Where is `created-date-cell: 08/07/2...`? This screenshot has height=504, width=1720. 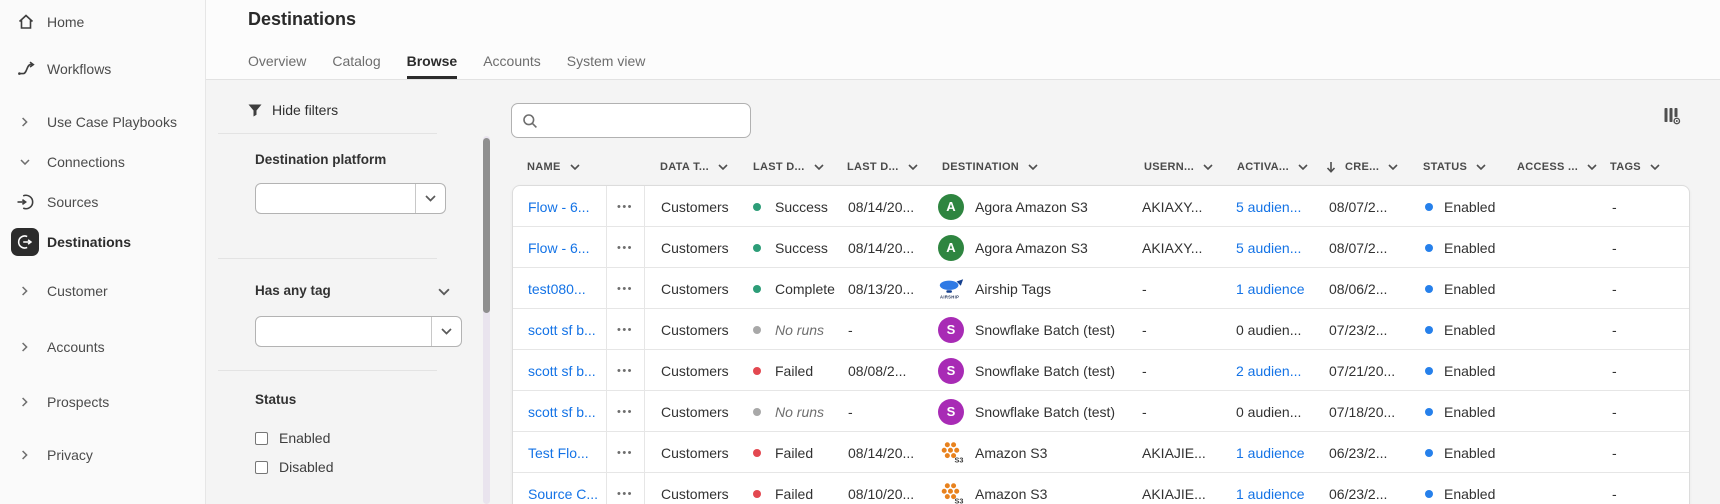
created-date-cell: 08/07/2... is located at coordinates (1358, 247).